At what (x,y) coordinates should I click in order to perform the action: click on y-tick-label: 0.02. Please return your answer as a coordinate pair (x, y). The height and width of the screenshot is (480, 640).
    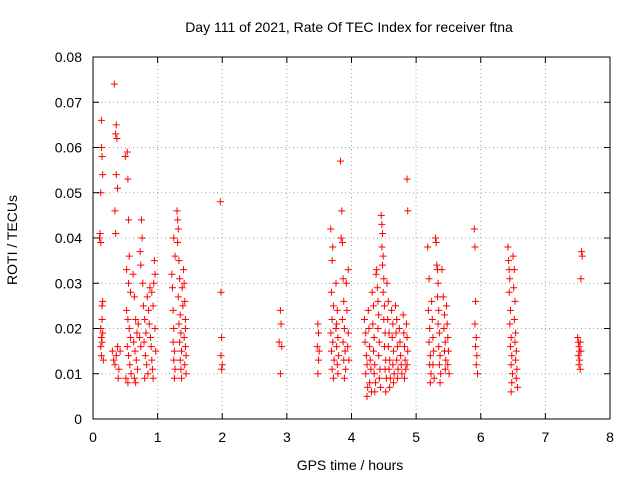
    Looking at the image, I should click on (68, 329).